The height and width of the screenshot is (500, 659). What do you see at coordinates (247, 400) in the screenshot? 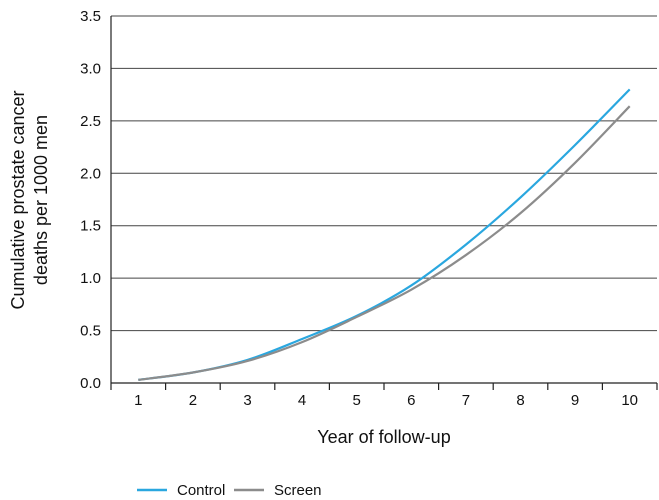
I see `x-tick-label-3: 3` at bounding box center [247, 400].